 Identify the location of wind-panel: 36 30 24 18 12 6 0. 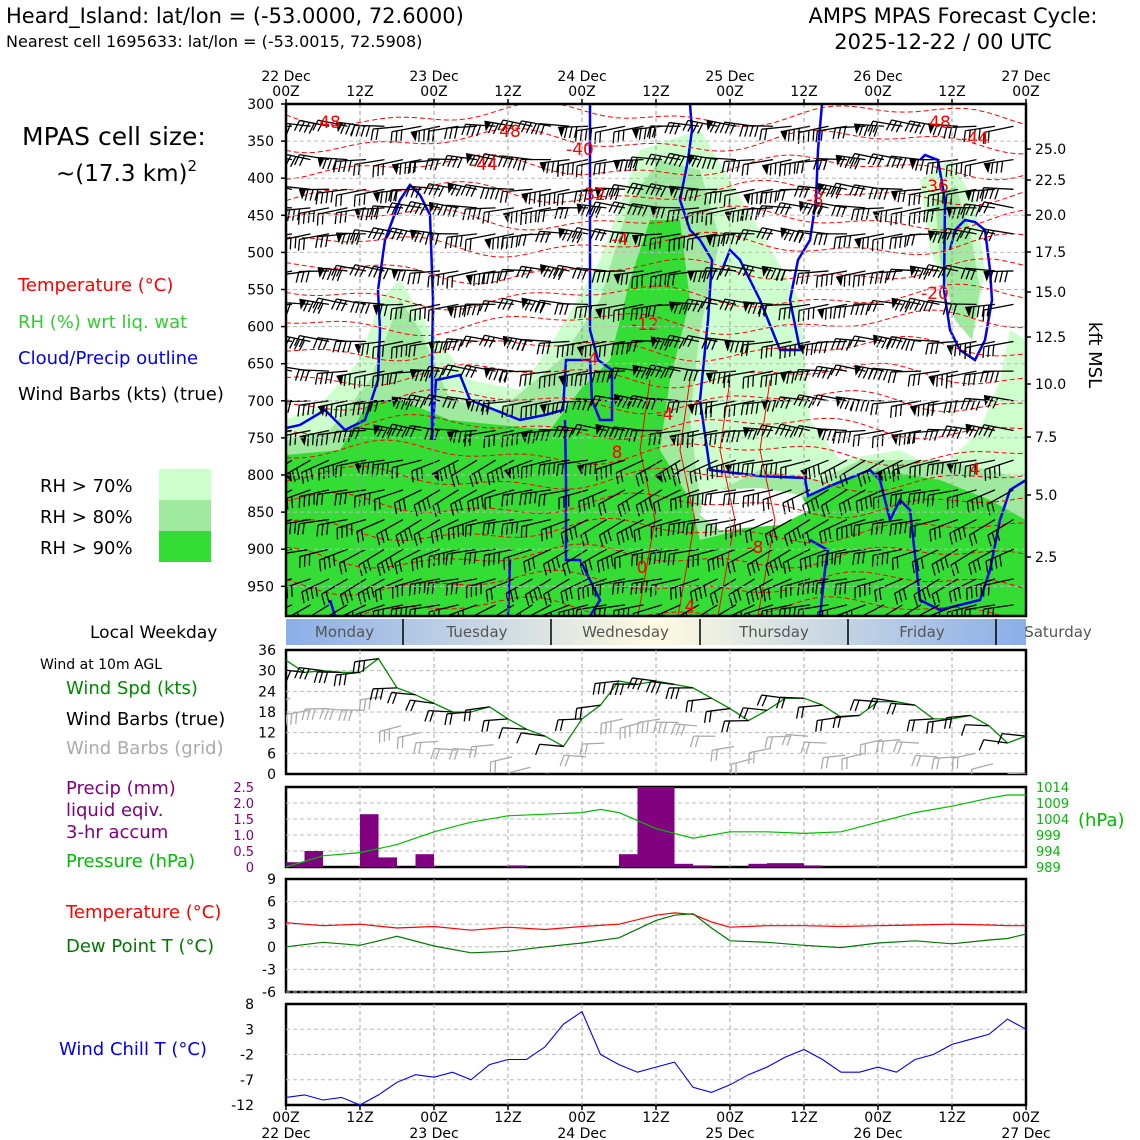
(643, 713).